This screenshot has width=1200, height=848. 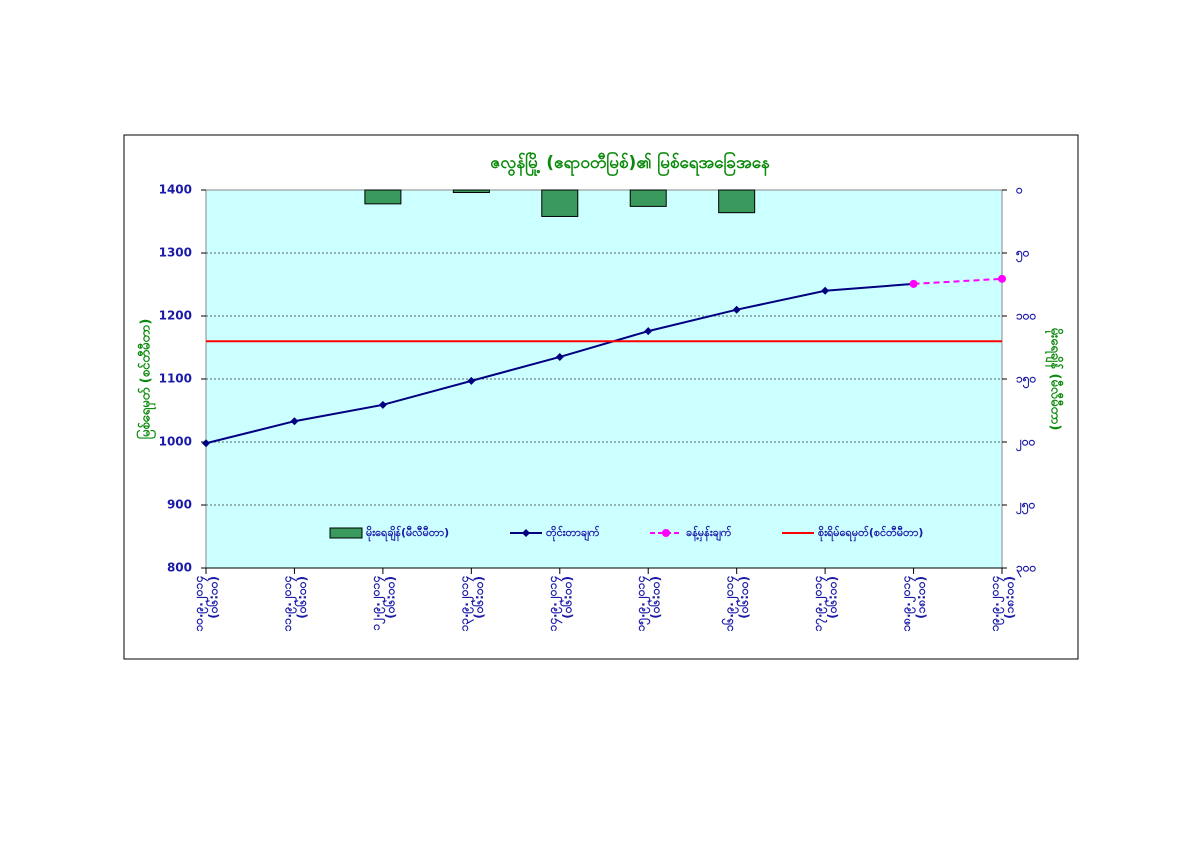 I want to click on y-tick-label: 1100, so click(x=175, y=379).